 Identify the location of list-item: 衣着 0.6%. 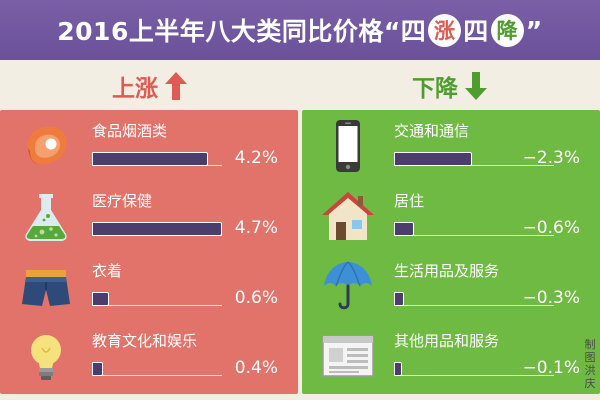
(149, 285).